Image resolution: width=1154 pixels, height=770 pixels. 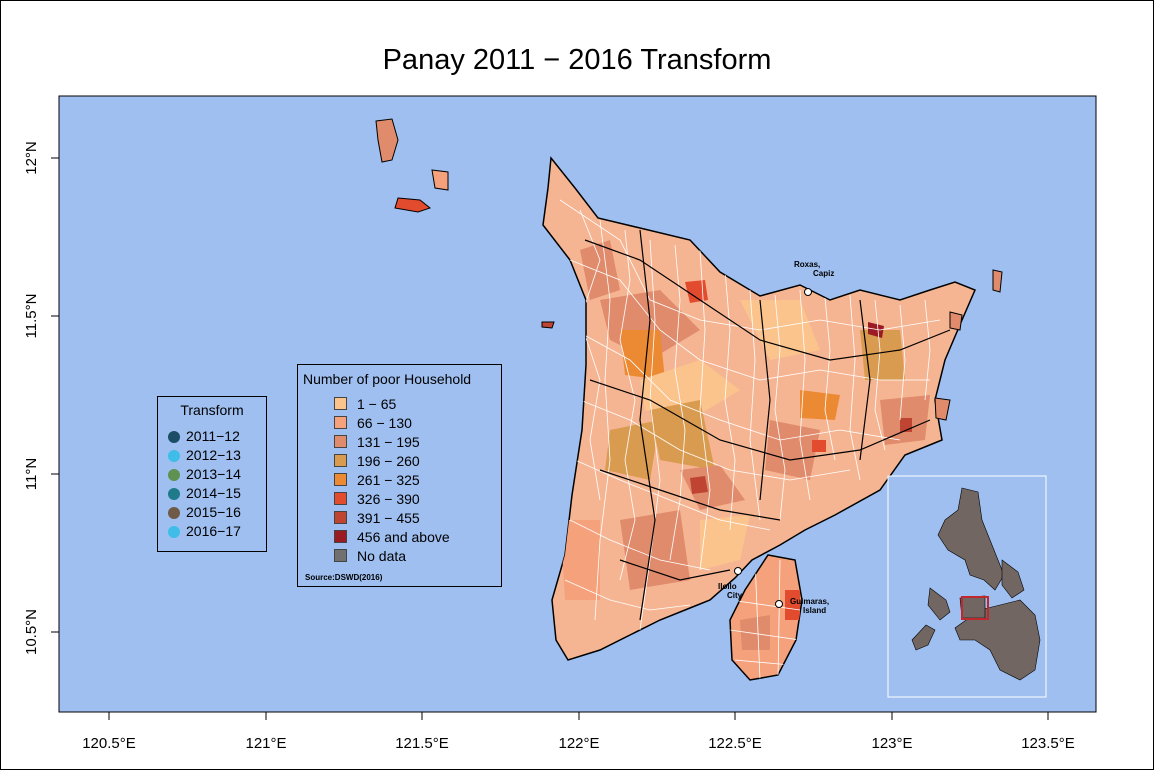 I want to click on poor-legend-item: 1 − 65, so click(x=365, y=404).